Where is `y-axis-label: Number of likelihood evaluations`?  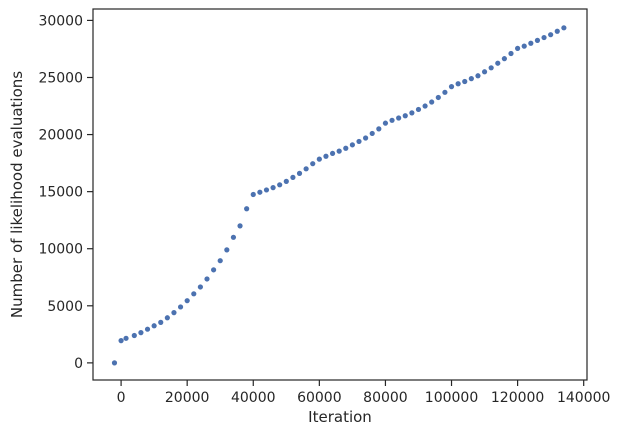
y-axis-label: Number of likelihood evaluations is located at coordinates (17, 194).